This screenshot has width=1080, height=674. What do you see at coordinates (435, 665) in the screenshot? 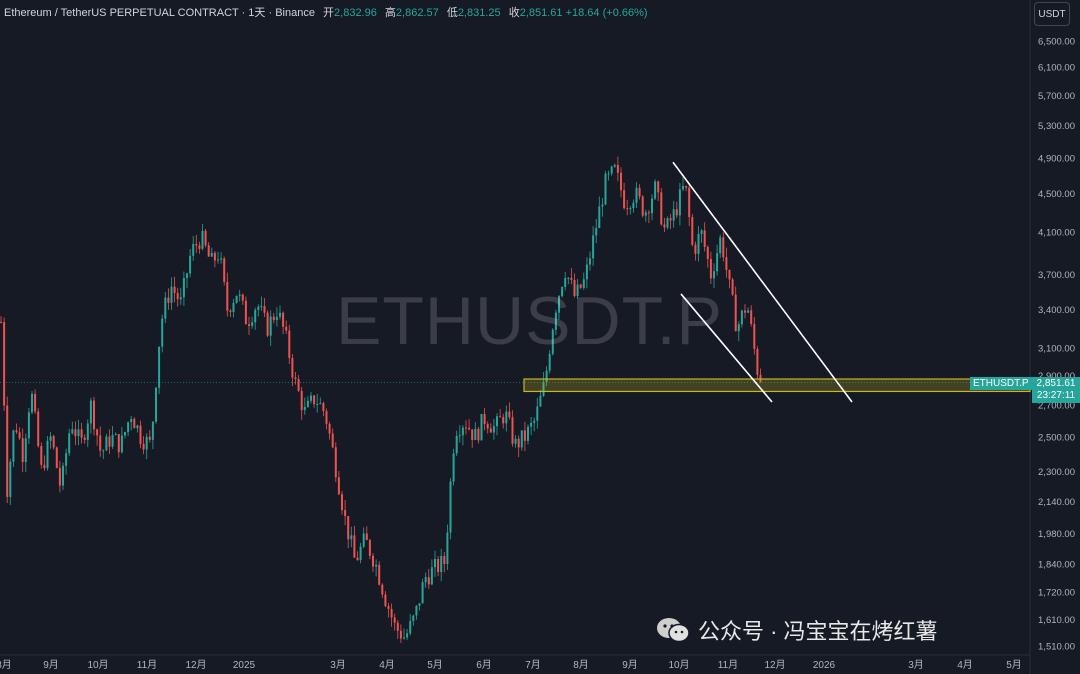
I see `x-tick-label: 5月` at bounding box center [435, 665].